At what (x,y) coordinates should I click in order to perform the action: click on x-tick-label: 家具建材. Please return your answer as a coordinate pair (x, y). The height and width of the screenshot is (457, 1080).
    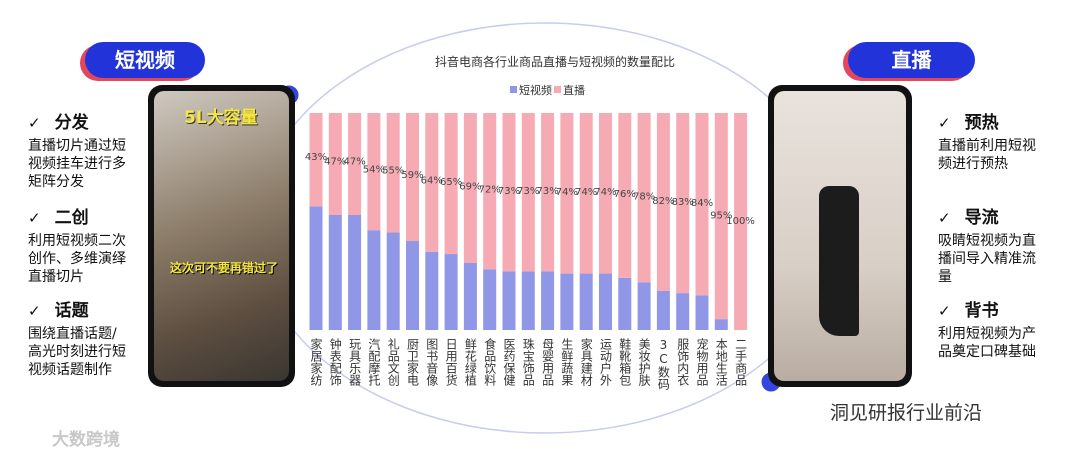
    Looking at the image, I should click on (586, 361).